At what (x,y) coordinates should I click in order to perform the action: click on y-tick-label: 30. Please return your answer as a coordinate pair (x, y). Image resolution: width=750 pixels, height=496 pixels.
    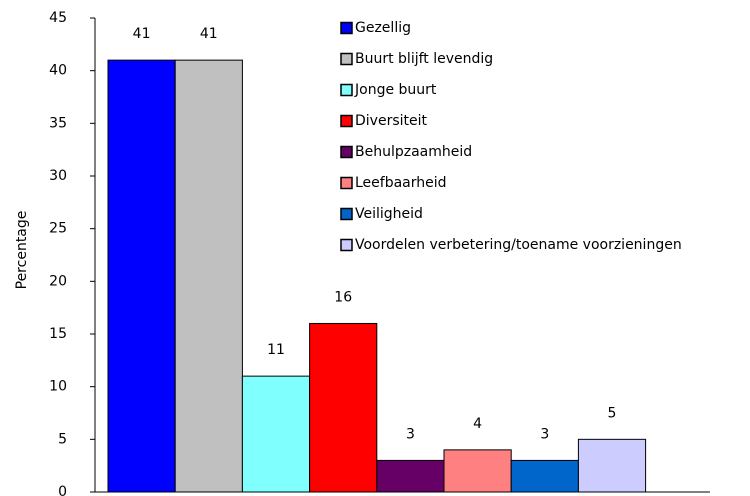
    Looking at the image, I should click on (58, 176).